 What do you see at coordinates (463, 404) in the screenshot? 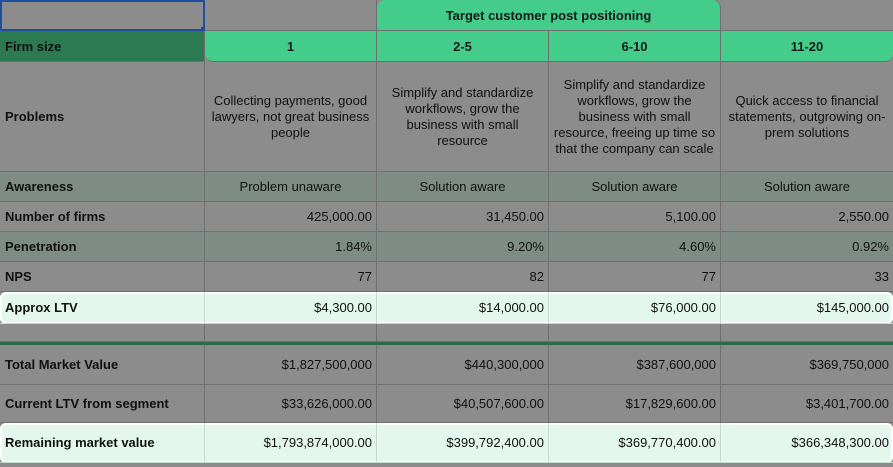
I see `current-ltv-cell: $40,507,600.00` at bounding box center [463, 404].